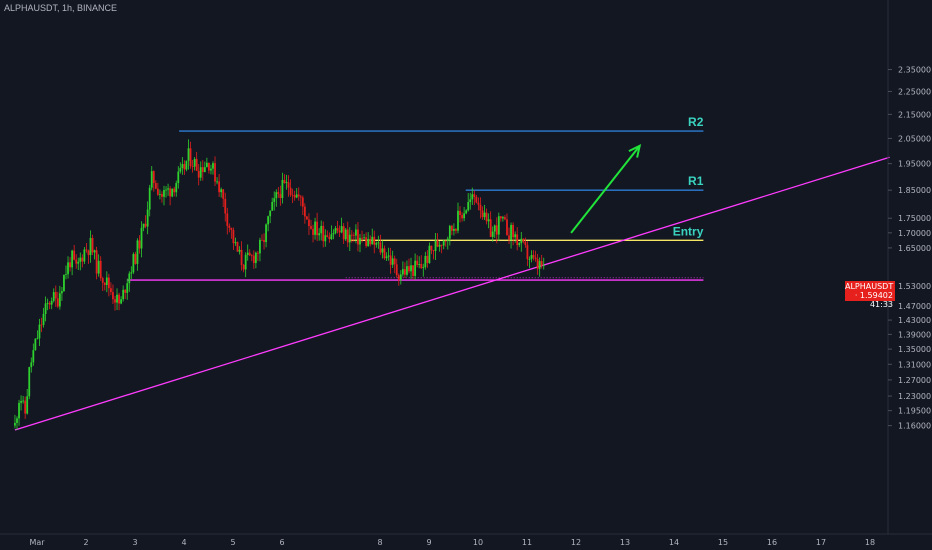 The width and height of the screenshot is (932, 550). What do you see at coordinates (61, 8) in the screenshot?
I see `symbol-label: ALPHAUSDT, 1h, BINANCE` at bounding box center [61, 8].